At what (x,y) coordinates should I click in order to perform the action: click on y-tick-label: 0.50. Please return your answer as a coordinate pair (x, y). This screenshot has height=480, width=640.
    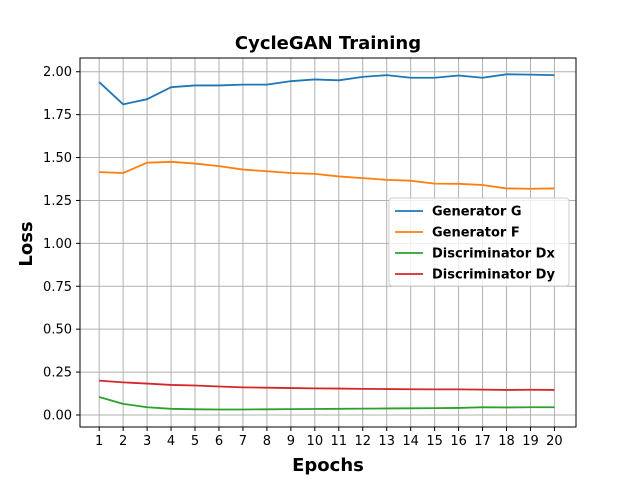
    Looking at the image, I should click on (57, 330).